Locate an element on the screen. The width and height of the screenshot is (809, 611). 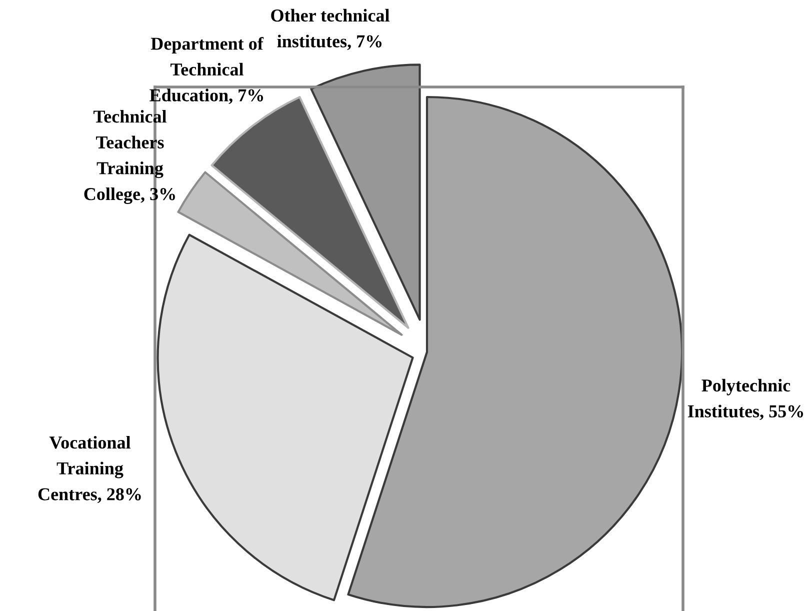
slice-label: Department of Technical Education, 7% is located at coordinates (207, 70).